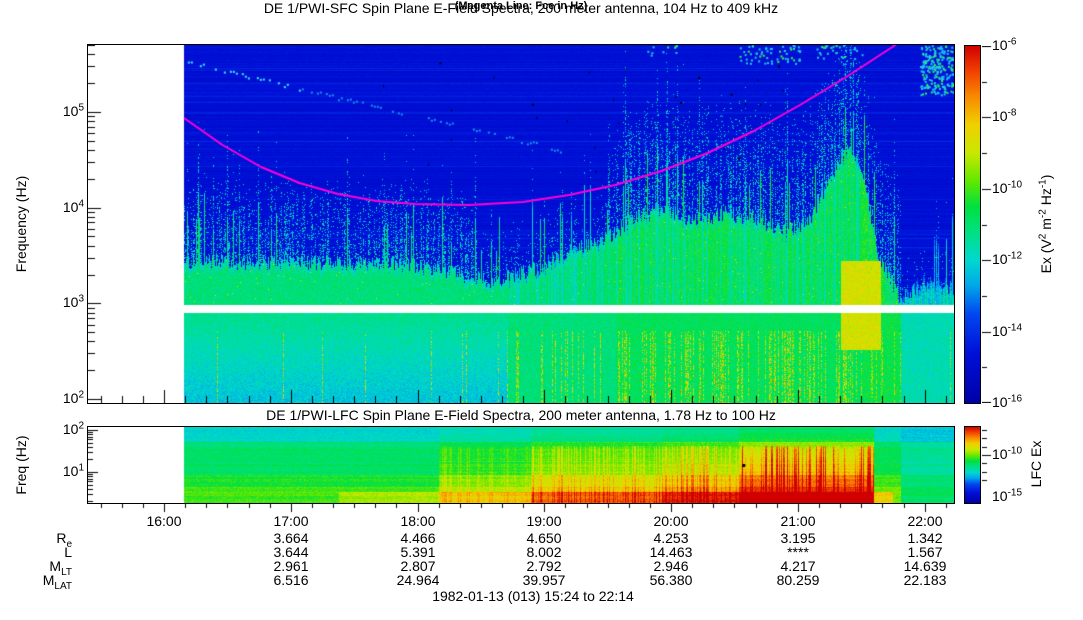 The image size is (1083, 620). What do you see at coordinates (73, 428) in the screenshot?
I see `lfc-ytick-1e2: 10²` at bounding box center [73, 428].